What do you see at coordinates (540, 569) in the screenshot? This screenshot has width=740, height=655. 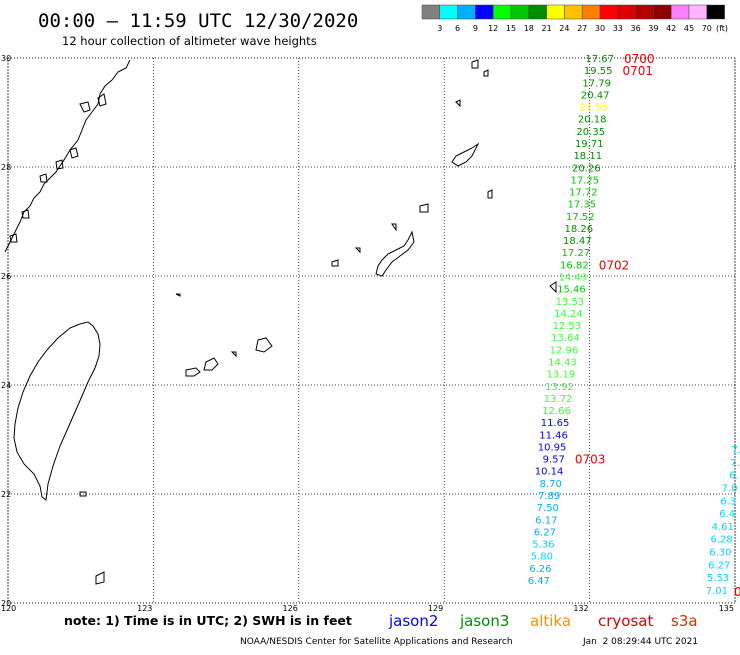 I see `wave-height-value: 6.26` at bounding box center [540, 569].